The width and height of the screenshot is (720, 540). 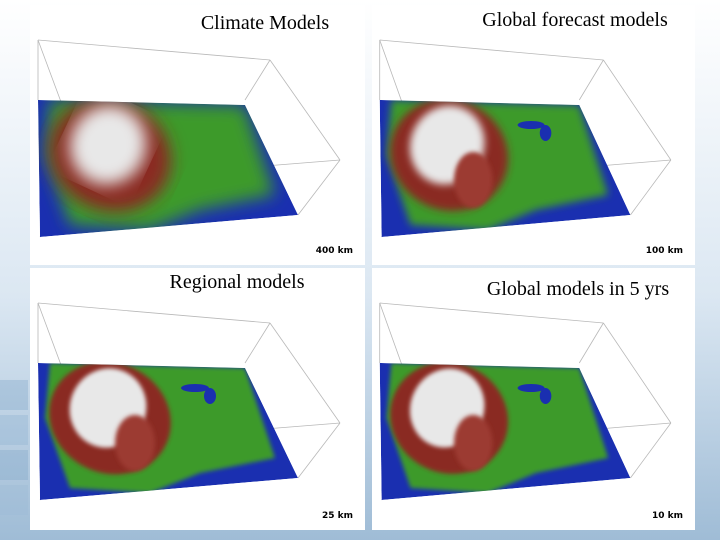 I want to click on panel-title: Regional models, so click(x=237, y=282).